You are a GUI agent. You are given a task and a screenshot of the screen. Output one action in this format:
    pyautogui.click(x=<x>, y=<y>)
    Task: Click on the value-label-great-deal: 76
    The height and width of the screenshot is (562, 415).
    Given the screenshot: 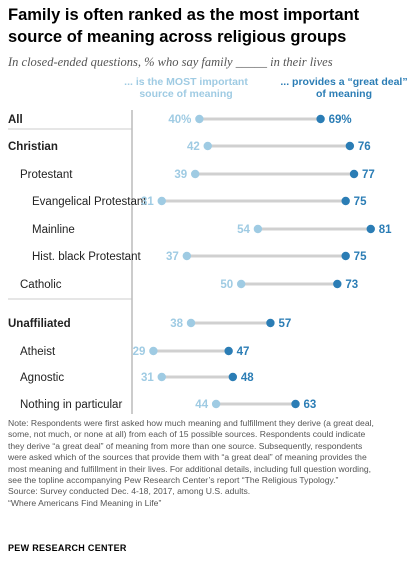 What is the action you would take?
    pyautogui.click(x=364, y=147)
    